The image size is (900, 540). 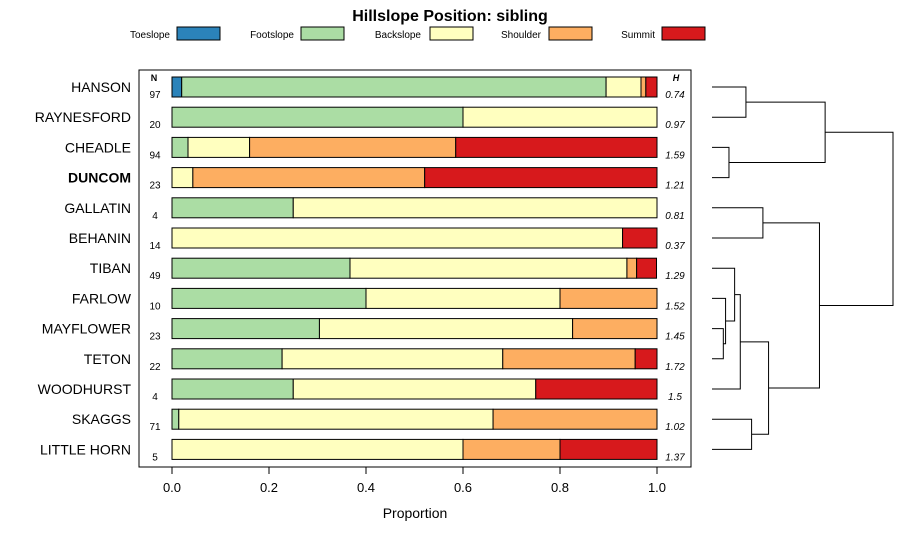 I want to click on h-value-raynesford: 0.97, so click(x=675, y=125).